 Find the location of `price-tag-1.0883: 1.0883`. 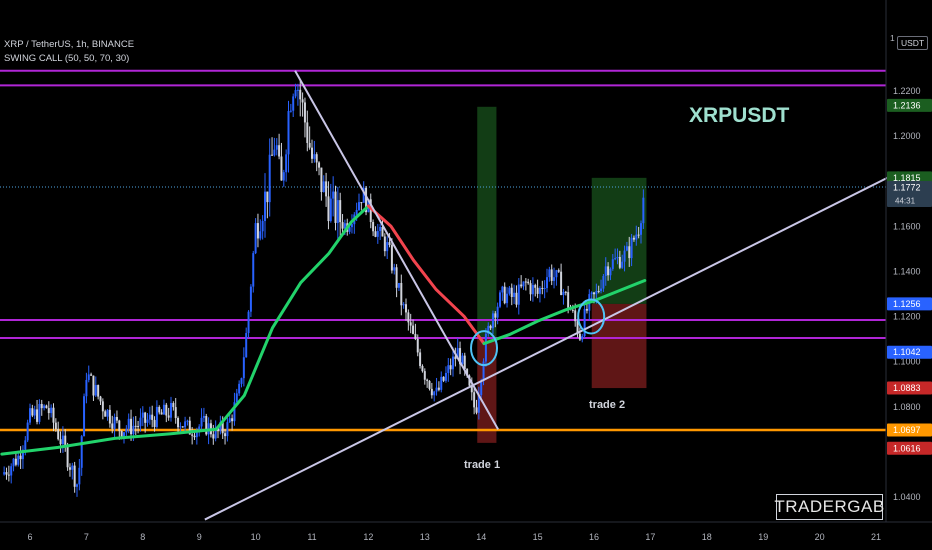

price-tag-1.0883: 1.0883 is located at coordinates (909, 388).